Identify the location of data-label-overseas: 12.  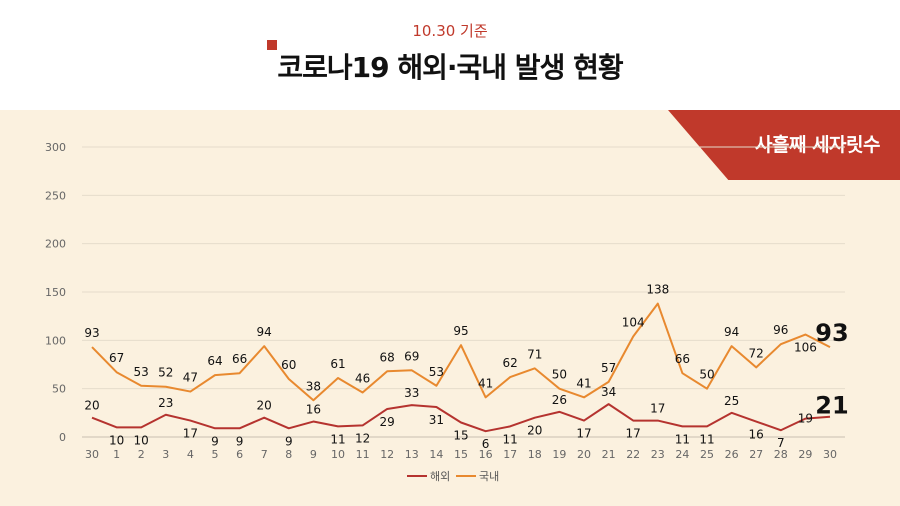
(362, 438).